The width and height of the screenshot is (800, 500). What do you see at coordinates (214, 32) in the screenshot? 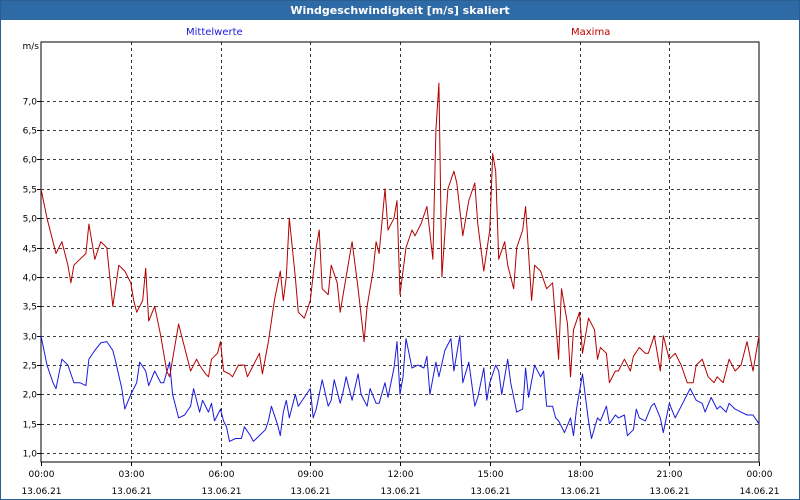
I see `legend-mittelwerte: Mittelwerte` at bounding box center [214, 32].